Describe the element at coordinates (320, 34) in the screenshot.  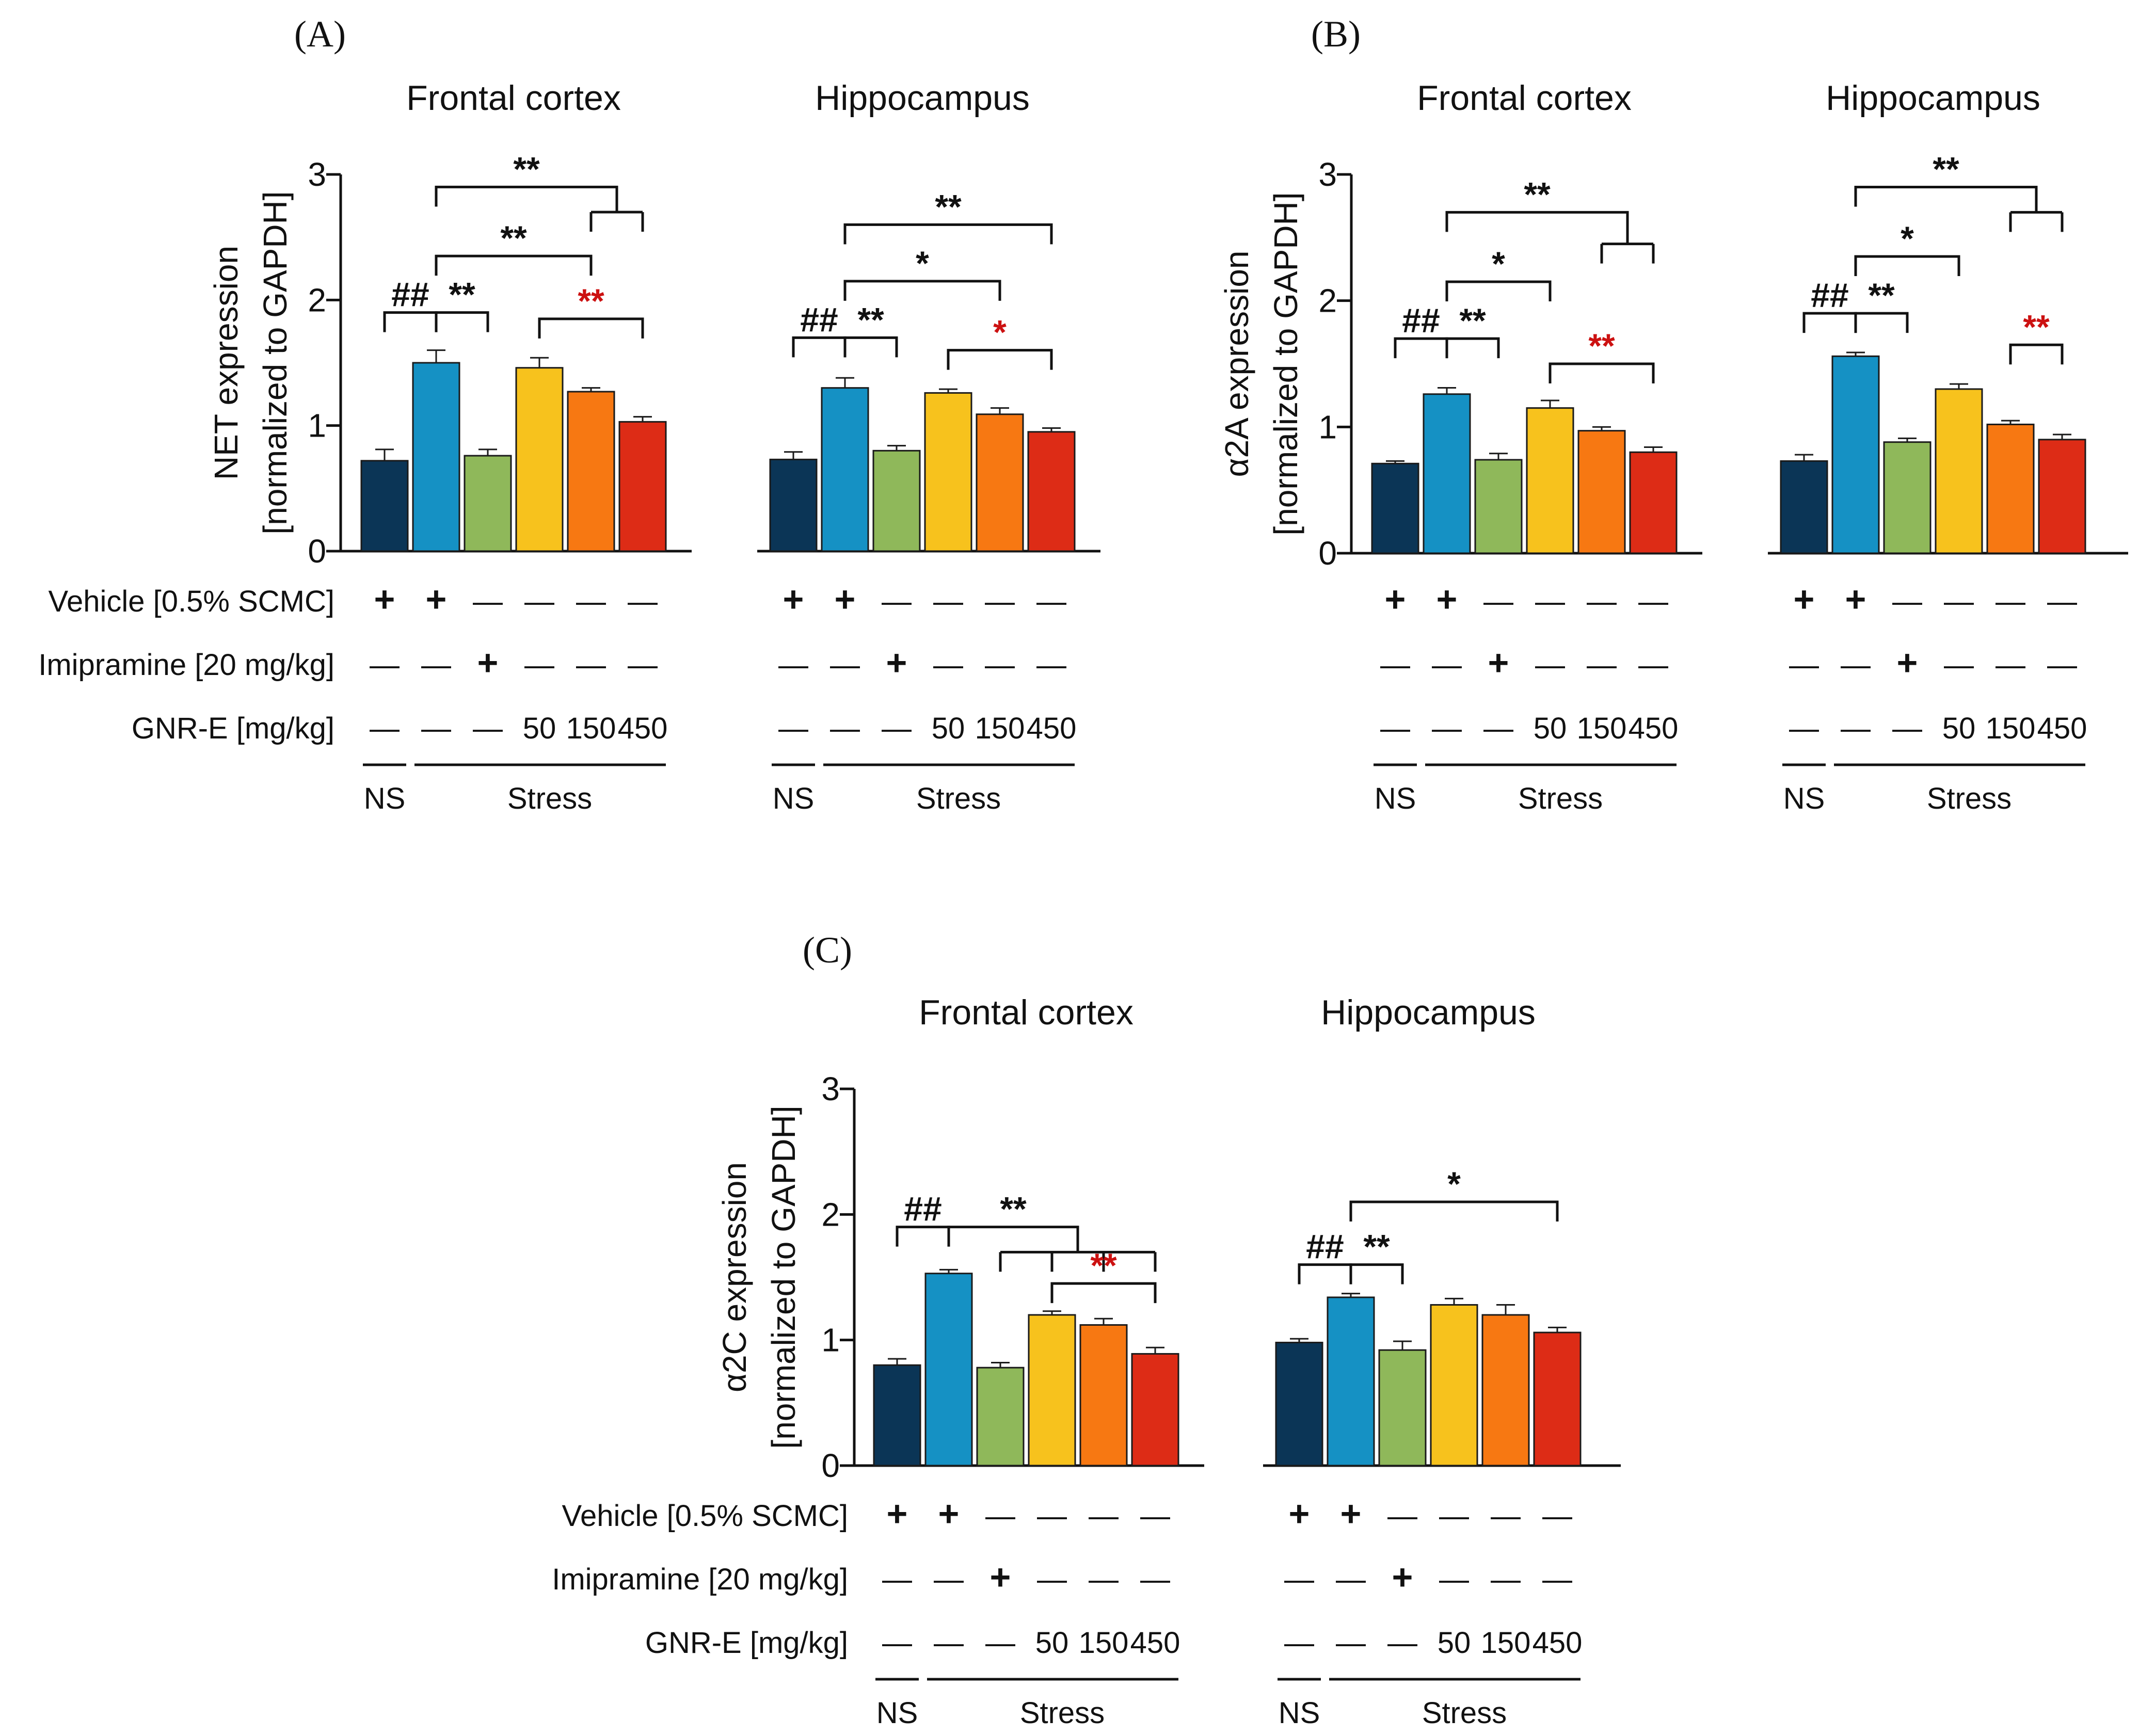
I see `panel-label-a: (A)` at that location.